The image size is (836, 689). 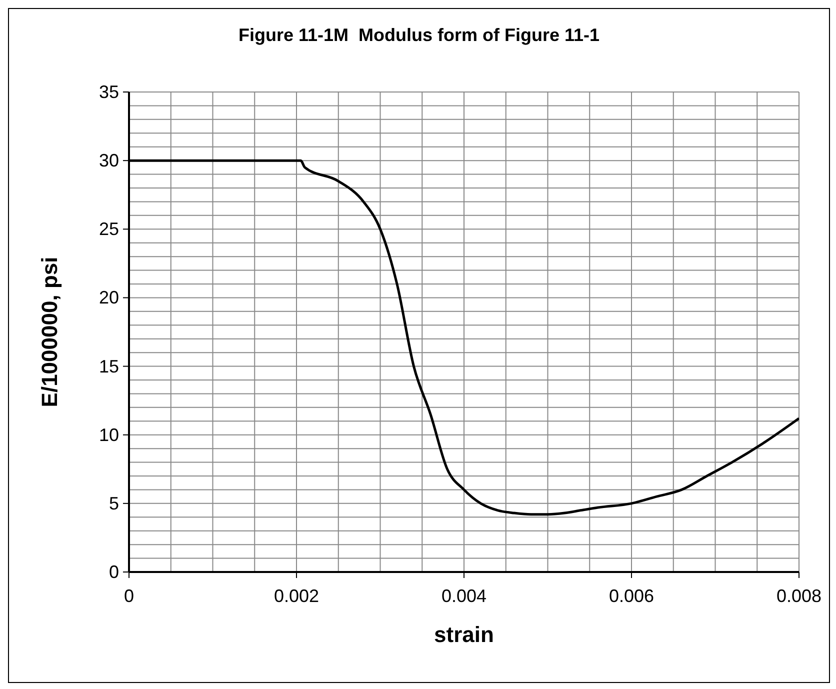 I want to click on y-tick-label: 20, so click(x=108, y=298).